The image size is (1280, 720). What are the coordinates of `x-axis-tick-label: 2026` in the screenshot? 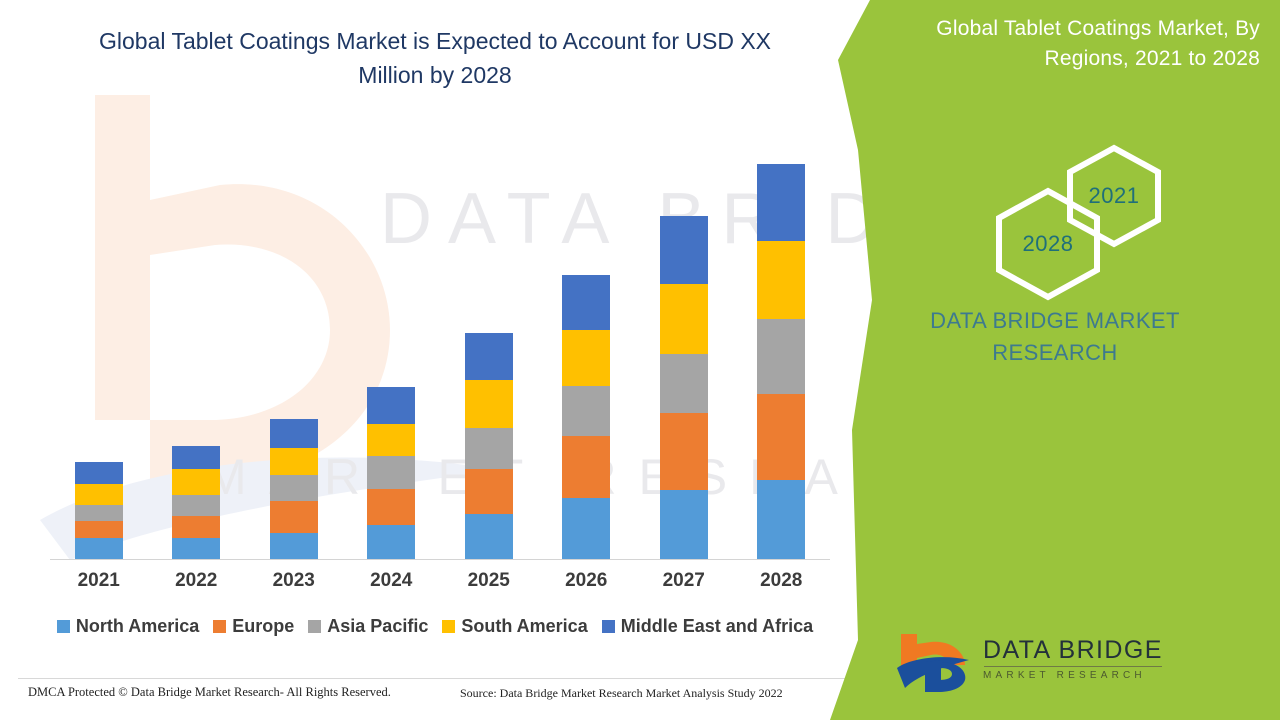 It's located at (586, 580).